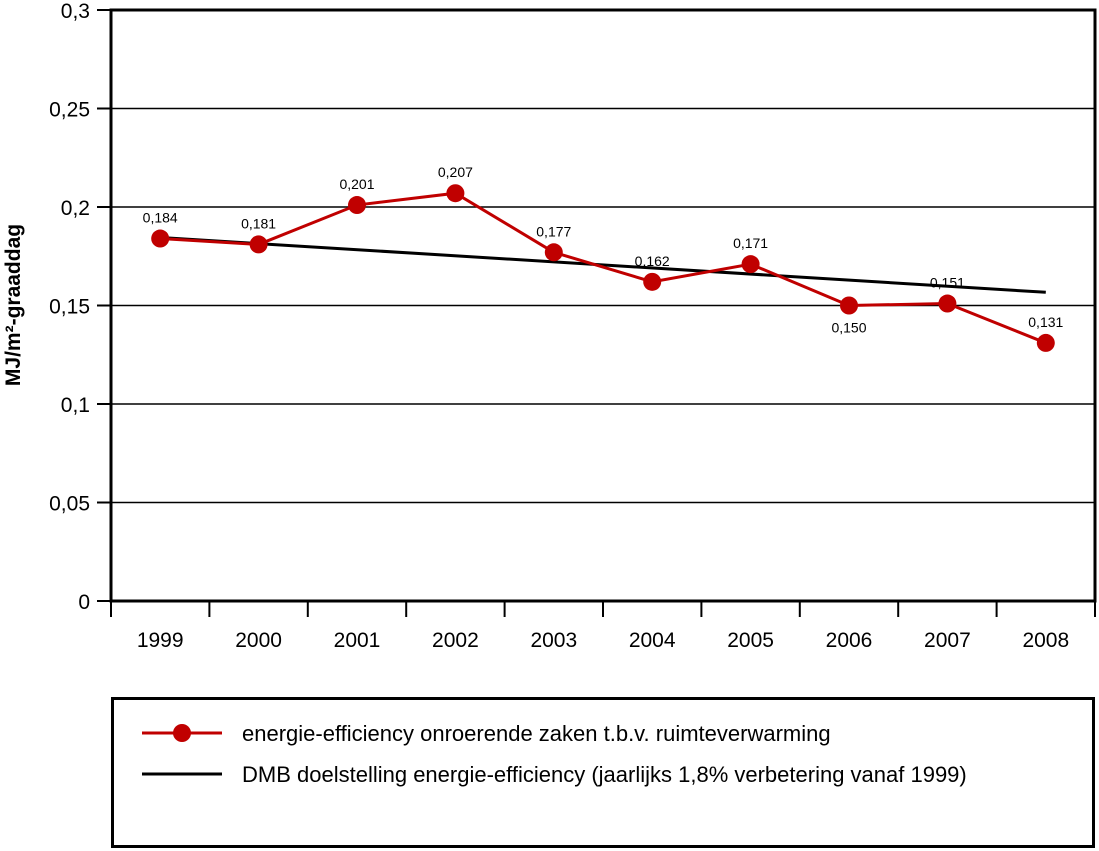 The height and width of the screenshot is (851, 1099). I want to click on data-label: 0,184, so click(160, 218).